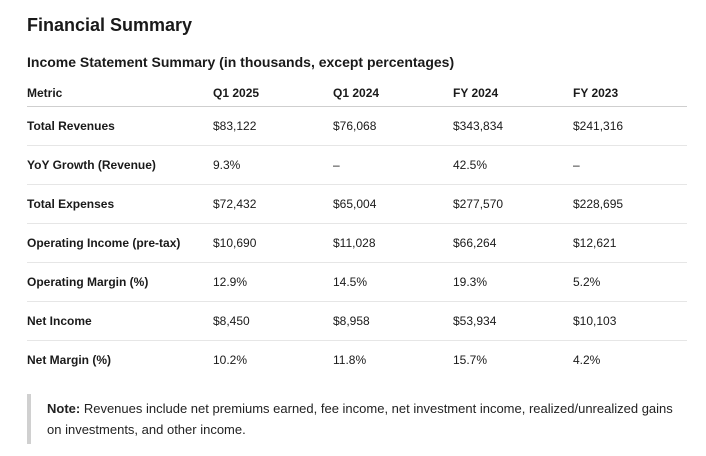 The image size is (706, 456). I want to click on cell-q1-2024: $8,958, so click(393, 321).